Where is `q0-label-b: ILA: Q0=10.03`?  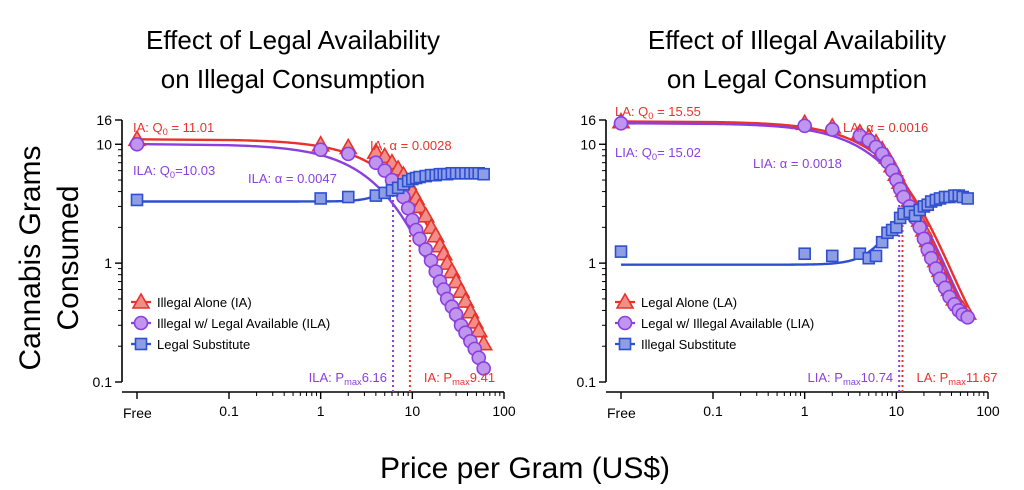 q0-label-b: ILA: Q0=10.03 is located at coordinates (174, 171).